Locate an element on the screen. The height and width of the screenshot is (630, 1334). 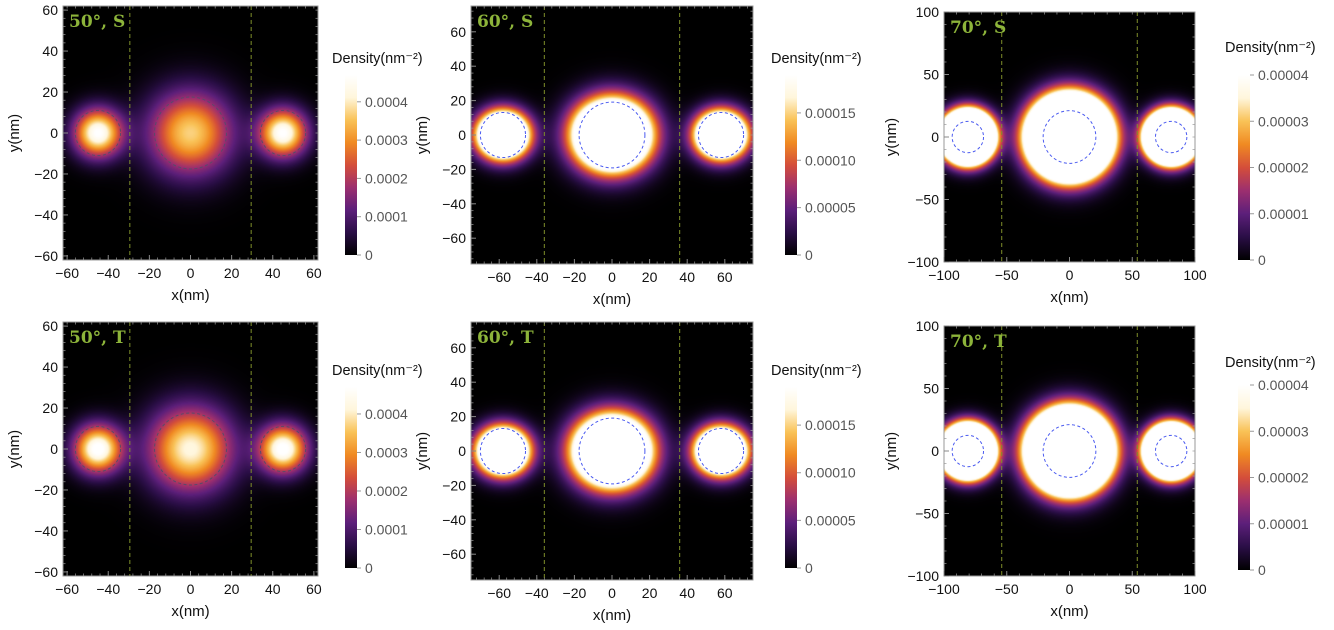
y-tick-label: 100 is located at coordinates (928, 326).